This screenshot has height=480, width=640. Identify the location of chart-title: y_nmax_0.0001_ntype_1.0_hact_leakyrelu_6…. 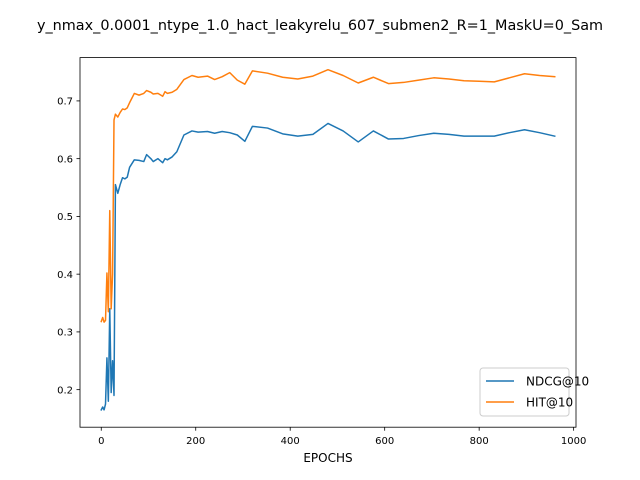
(320, 26).